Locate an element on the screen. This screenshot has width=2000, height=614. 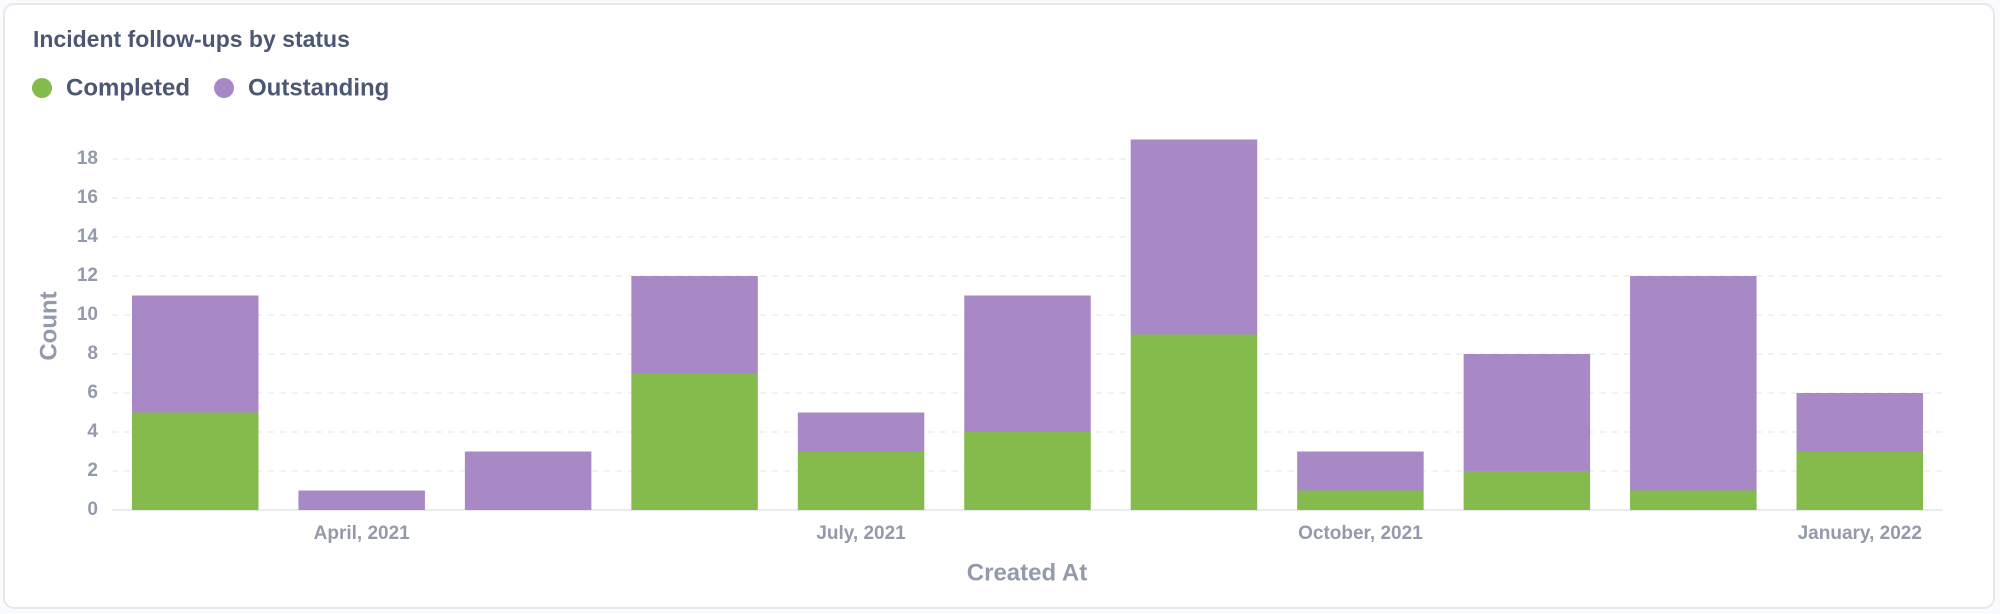
y-tick-label: 14 is located at coordinates (88, 236).